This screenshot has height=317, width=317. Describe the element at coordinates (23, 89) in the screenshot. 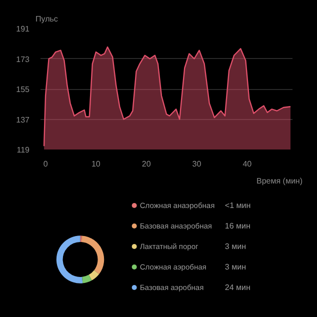

I see `y-tick-label: 155` at that location.